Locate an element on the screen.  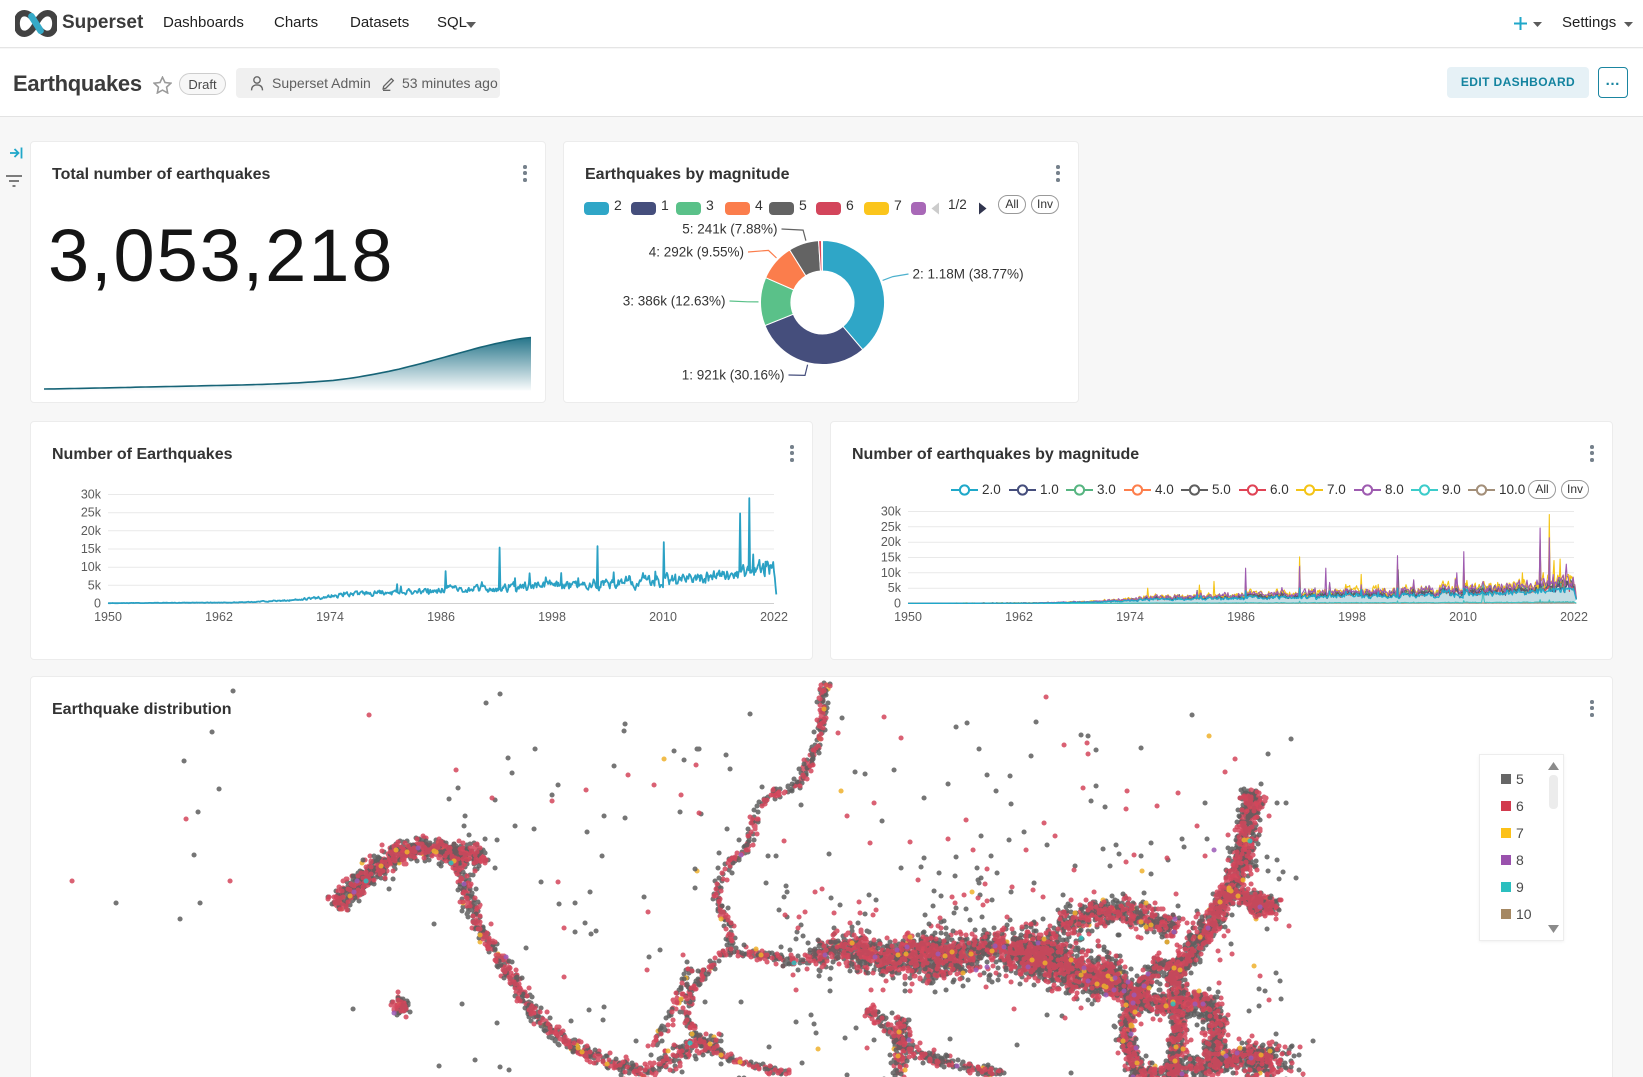
svg-text: 3: 386k (12.63%) is located at coordinates (674, 301).